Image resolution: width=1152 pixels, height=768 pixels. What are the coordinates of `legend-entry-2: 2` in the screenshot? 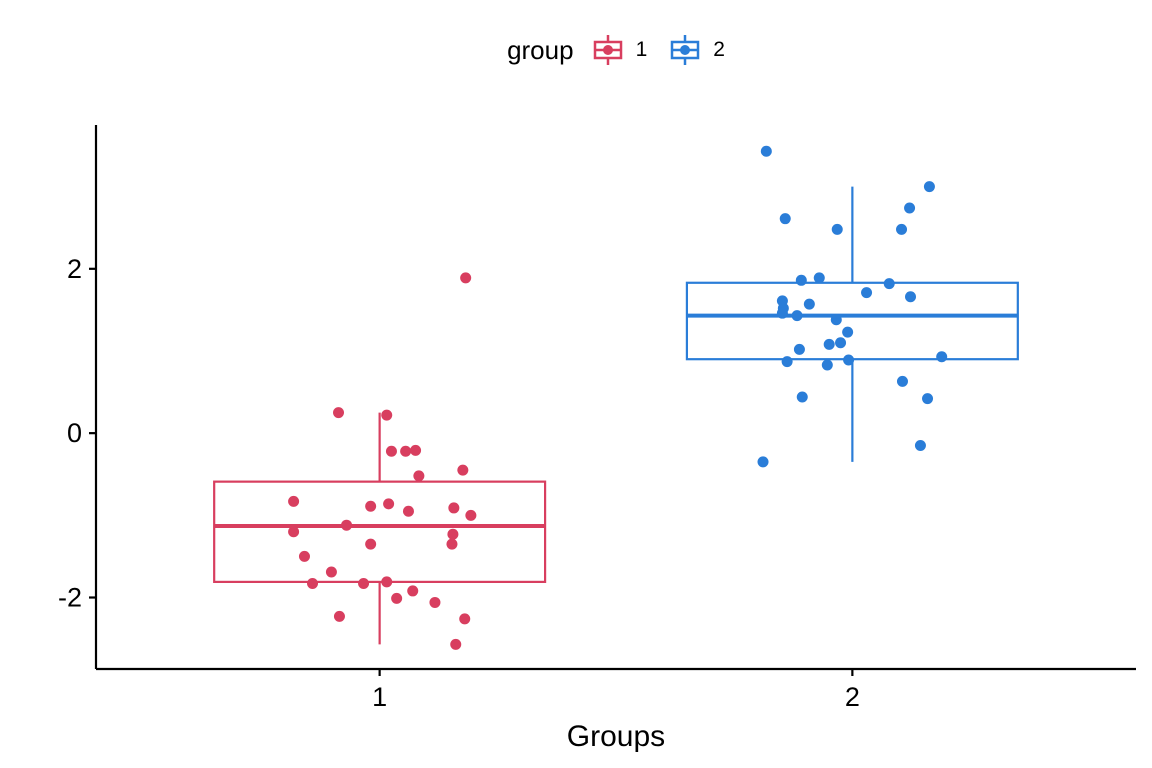 It's located at (697, 50).